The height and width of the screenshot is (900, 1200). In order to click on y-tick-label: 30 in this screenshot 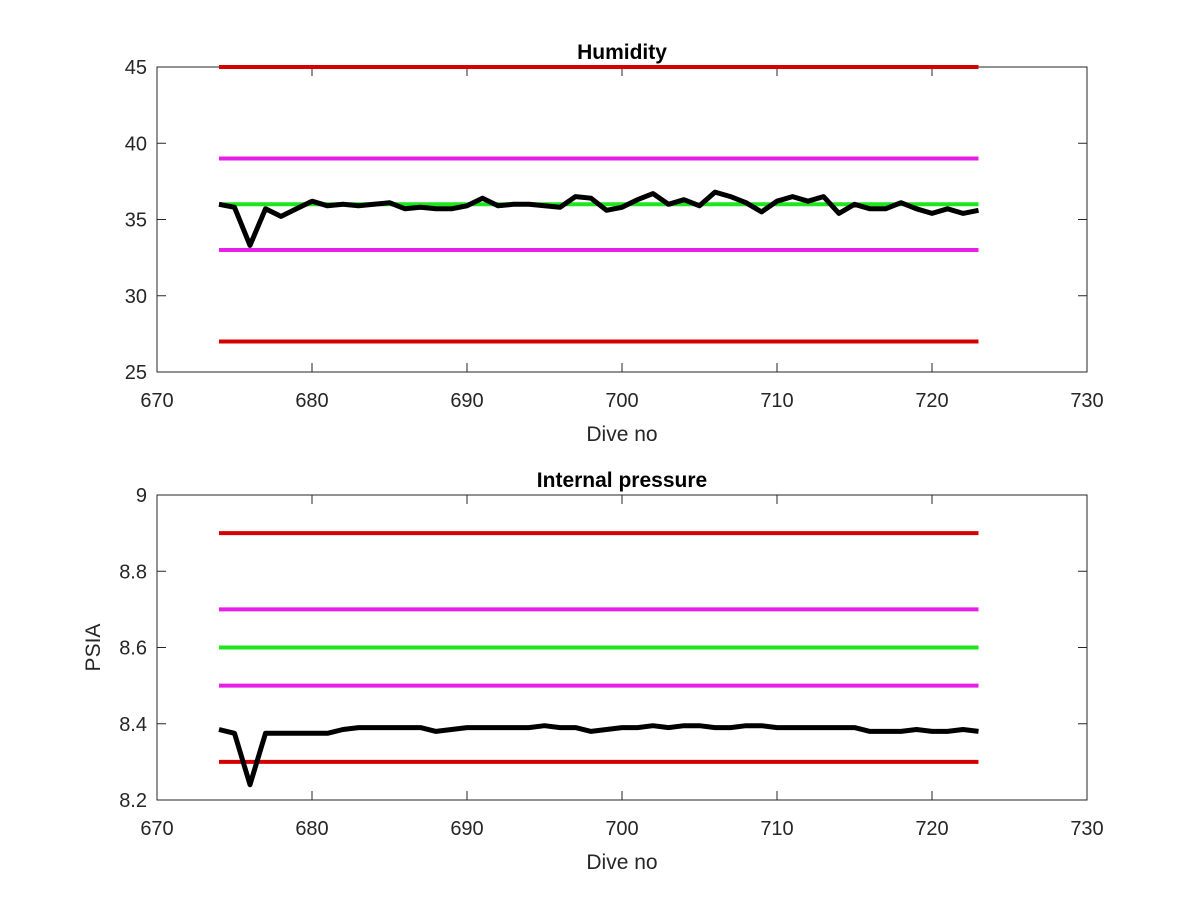, I will do `click(136, 297)`.